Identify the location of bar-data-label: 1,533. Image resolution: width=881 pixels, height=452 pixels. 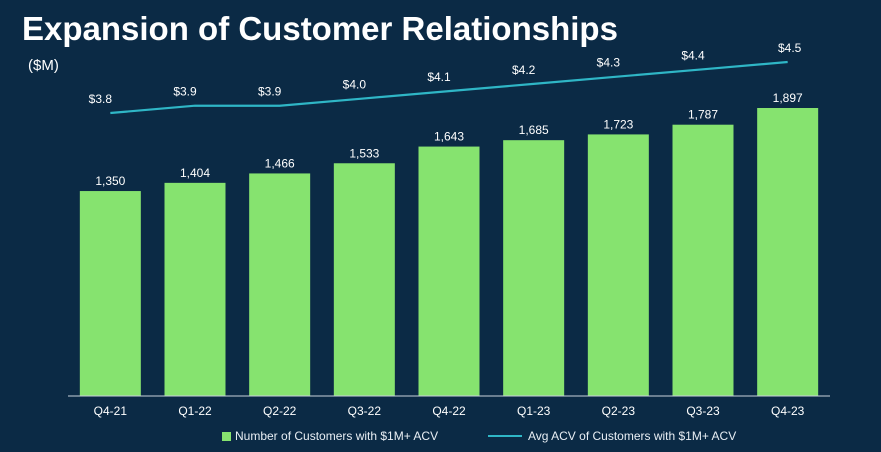
(364, 153).